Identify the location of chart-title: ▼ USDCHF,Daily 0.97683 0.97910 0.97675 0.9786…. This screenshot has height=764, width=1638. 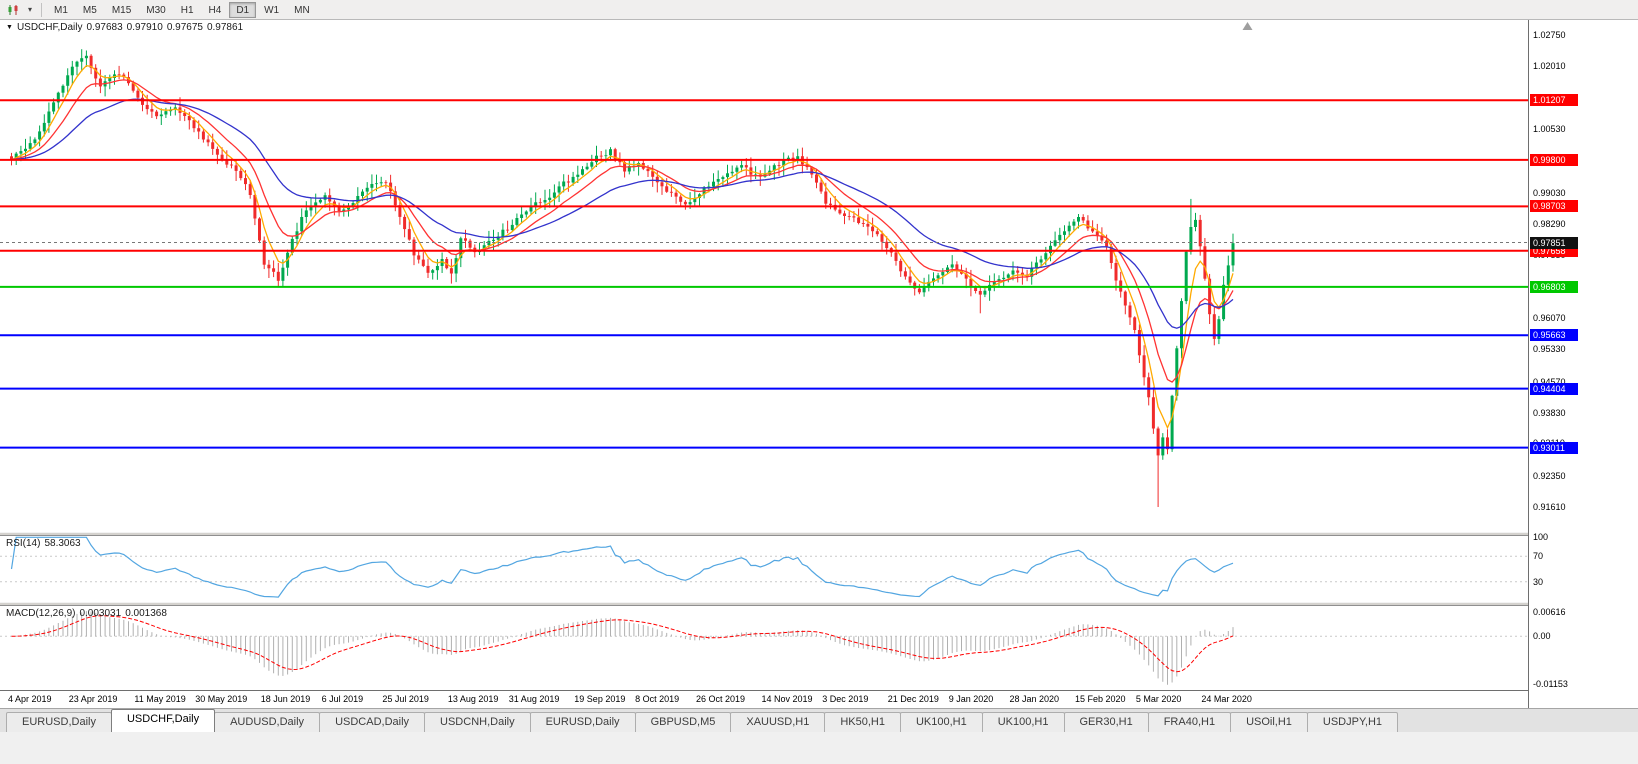
(126, 27).